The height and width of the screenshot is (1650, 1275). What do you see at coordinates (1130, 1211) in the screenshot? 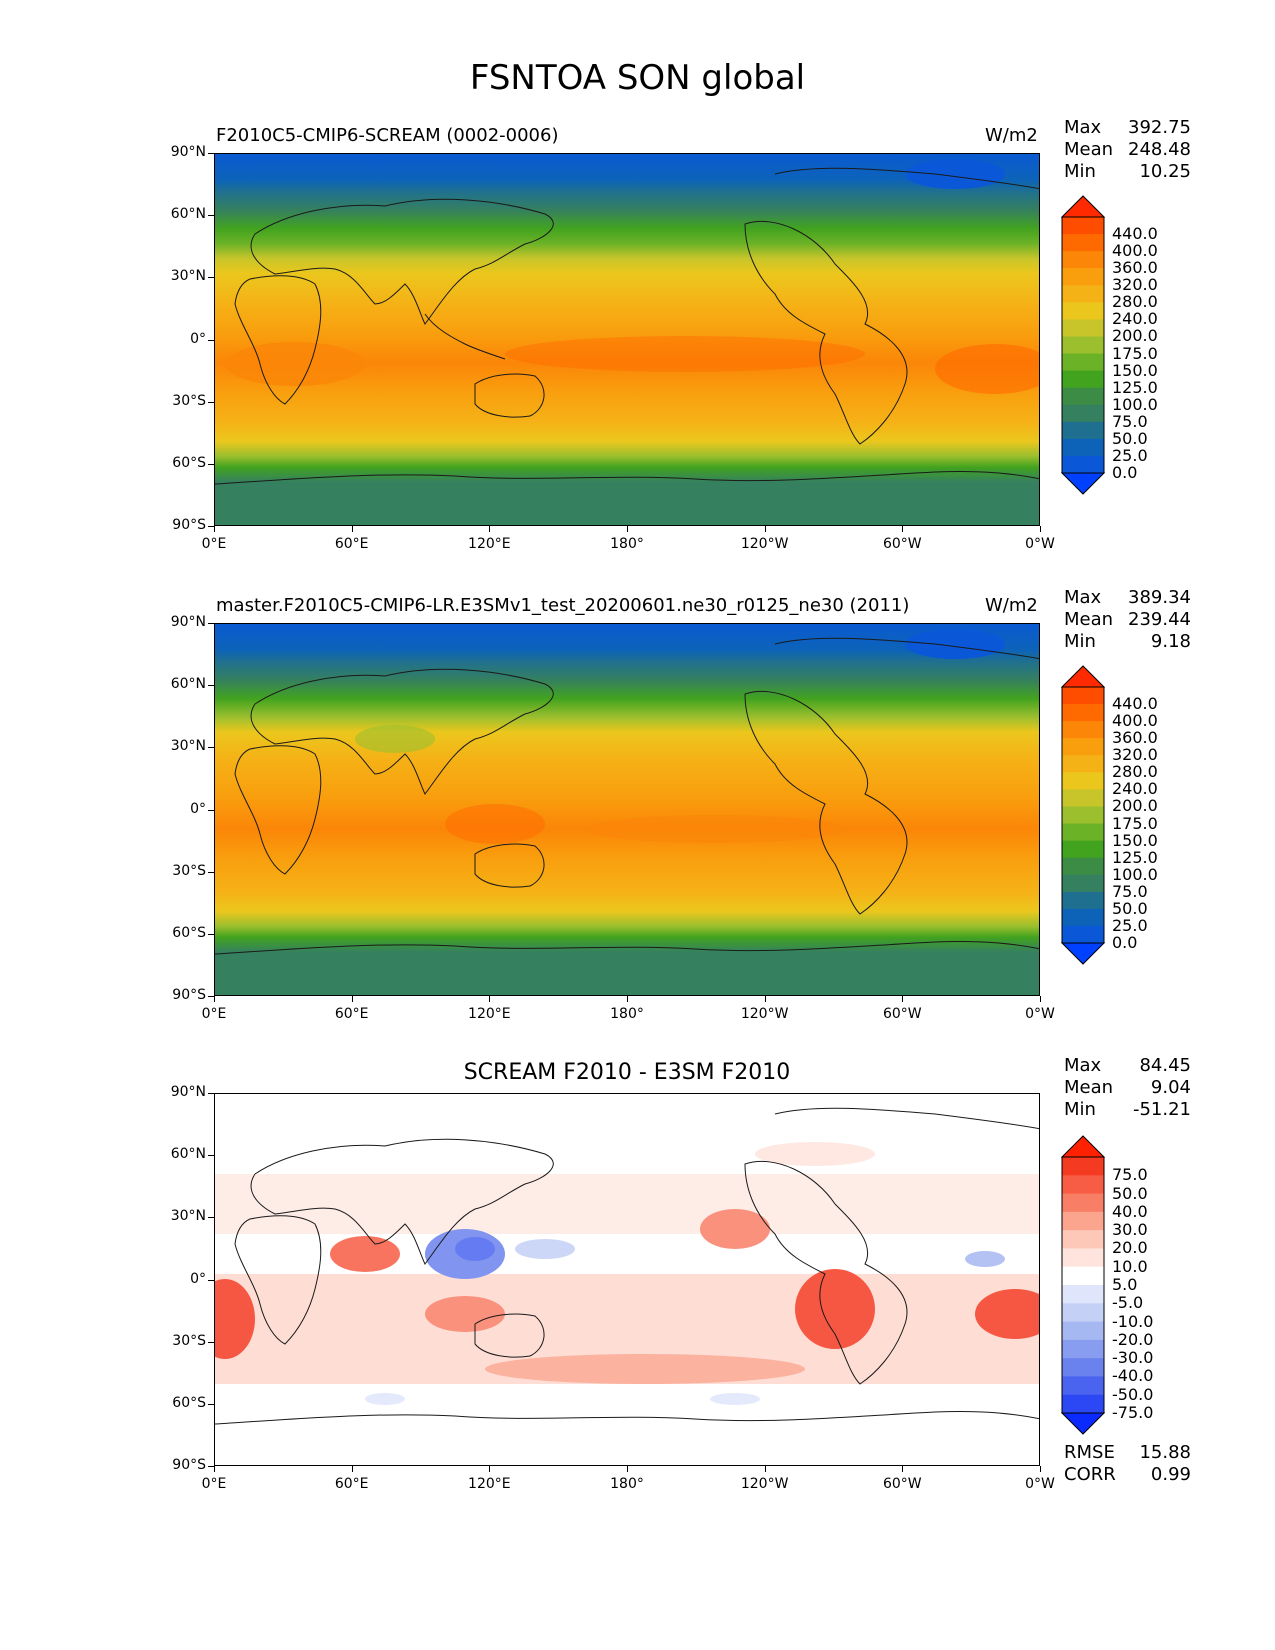
I see `colorbar-label: 40.0` at bounding box center [1130, 1211].